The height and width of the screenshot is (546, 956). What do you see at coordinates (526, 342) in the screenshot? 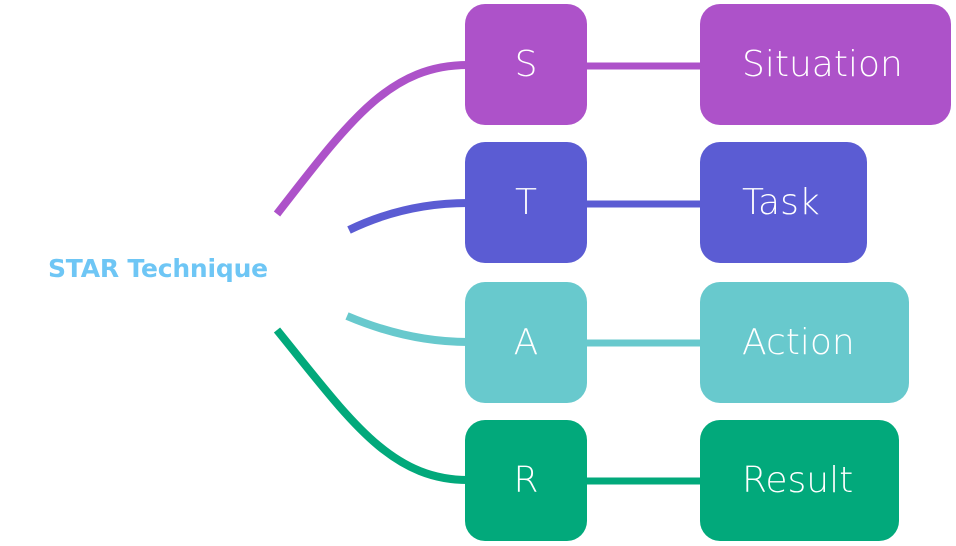
I see `letter-box-a: A` at bounding box center [526, 342].